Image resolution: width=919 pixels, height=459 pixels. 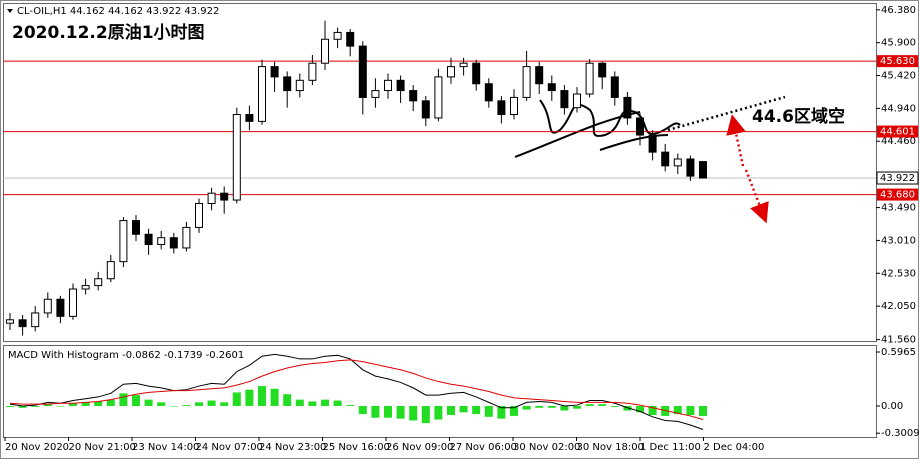 What do you see at coordinates (483, 447) in the screenshot?
I see `x-tick-label: 27 Nov 06:00` at bounding box center [483, 447].